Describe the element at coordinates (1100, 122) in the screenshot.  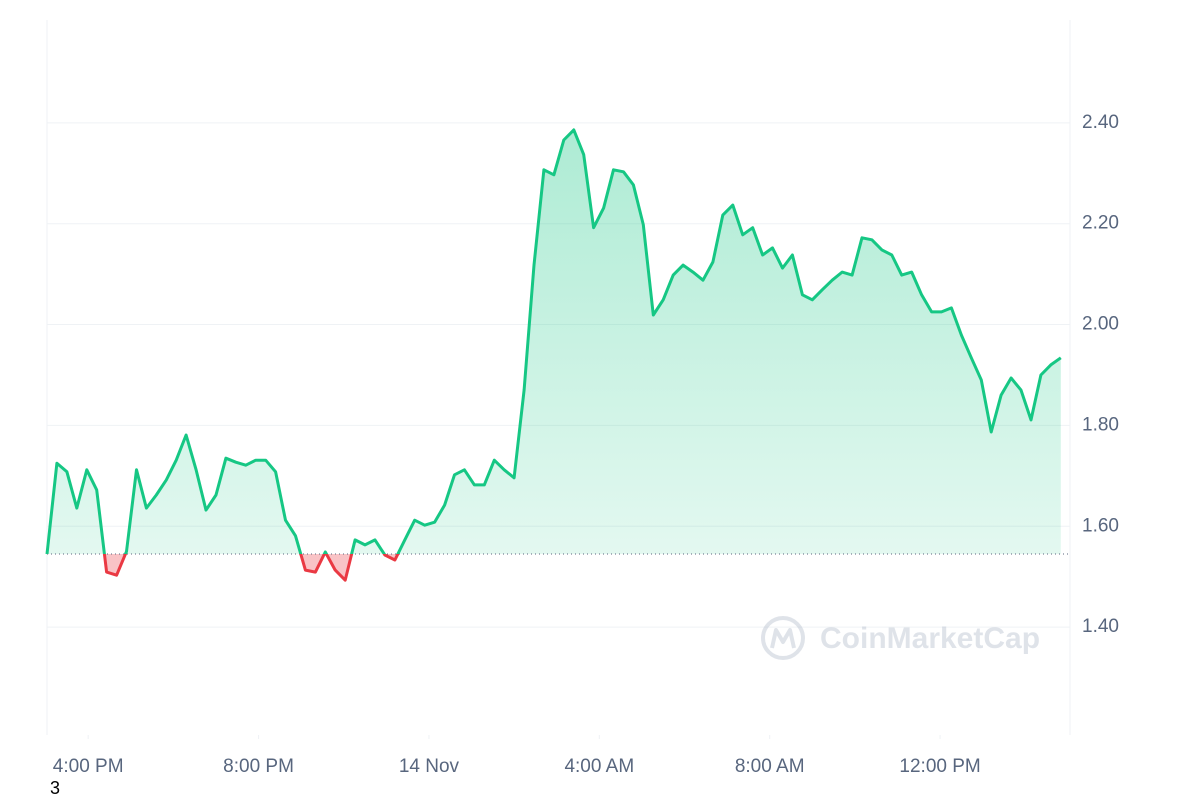
I see `y-tick-label: 2.40` at that location.